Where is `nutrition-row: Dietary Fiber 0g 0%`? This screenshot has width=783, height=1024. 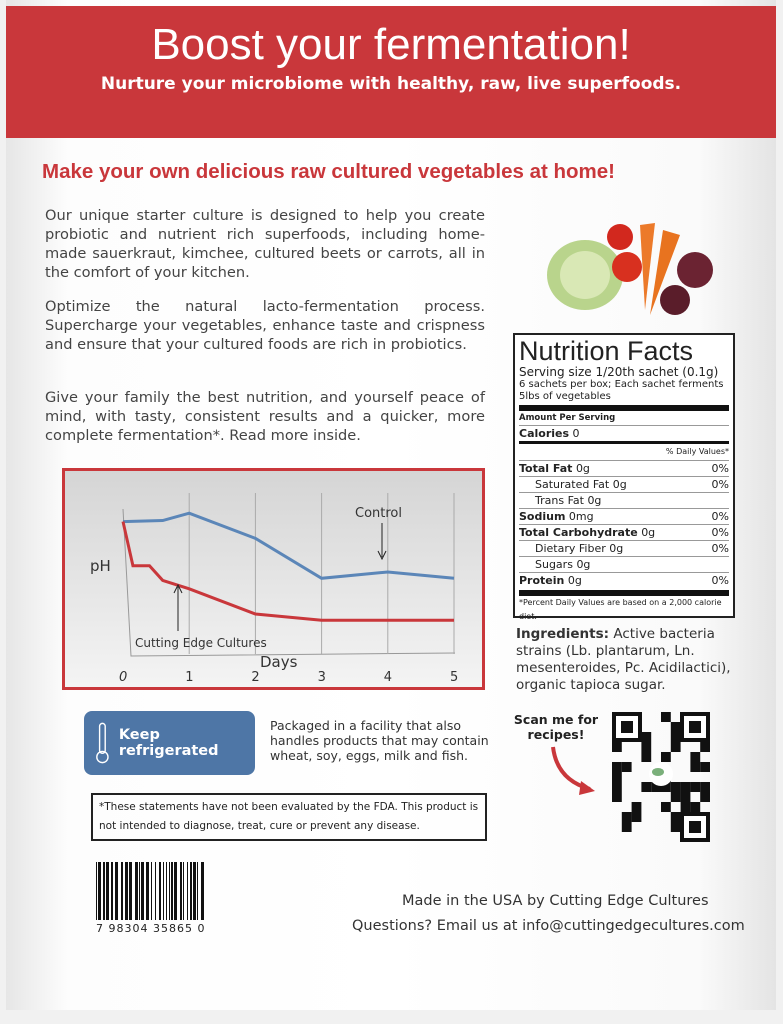 nutrition-row: Dietary Fiber 0g 0% is located at coordinates (624, 548).